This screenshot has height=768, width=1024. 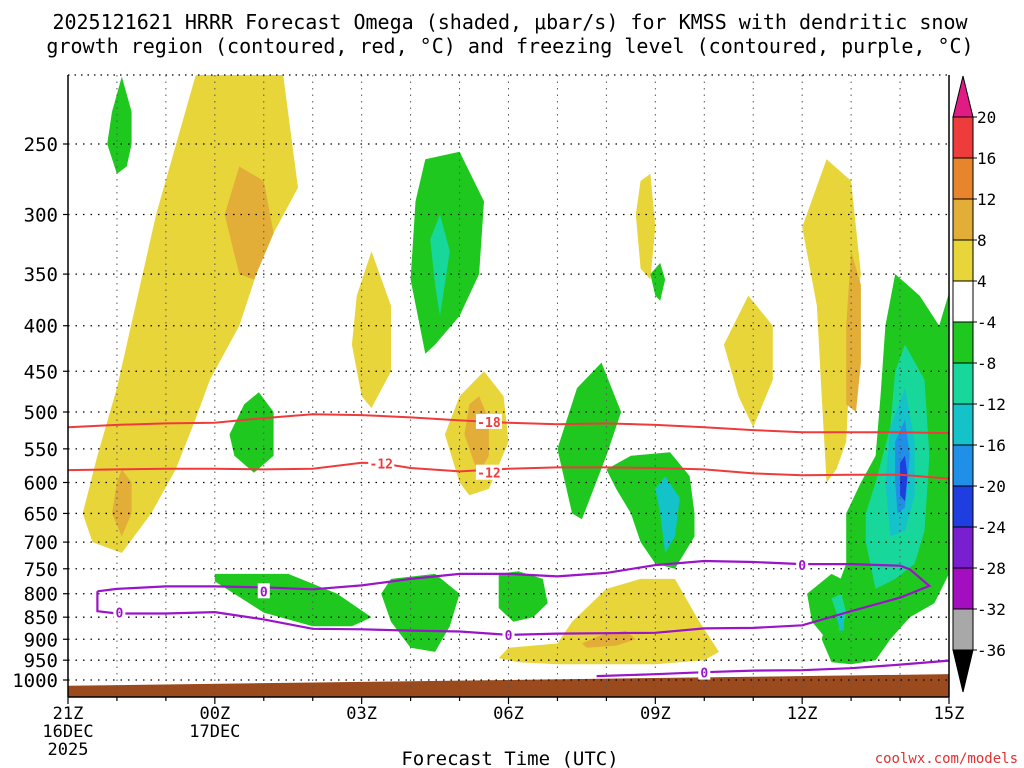 What do you see at coordinates (991, 527) in the screenshot?
I see `colorbar-label-10: -24` at bounding box center [991, 527].